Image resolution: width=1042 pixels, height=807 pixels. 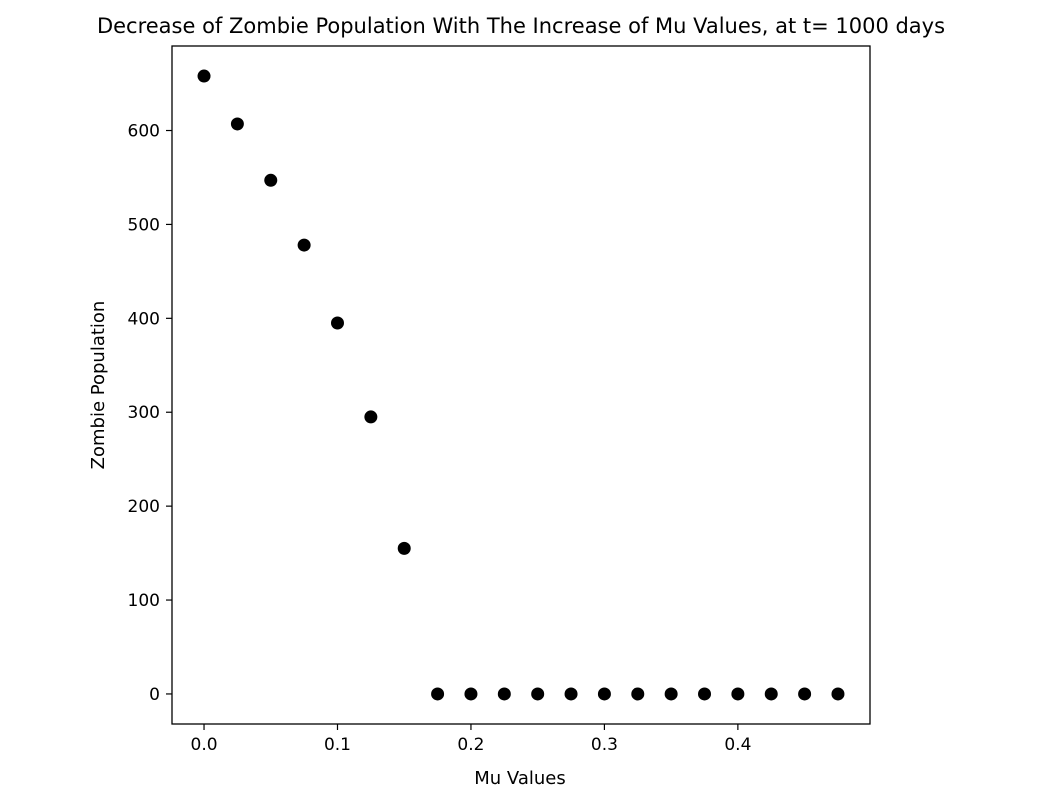 I want to click on y-tick-label: 400, so click(x=144, y=319).